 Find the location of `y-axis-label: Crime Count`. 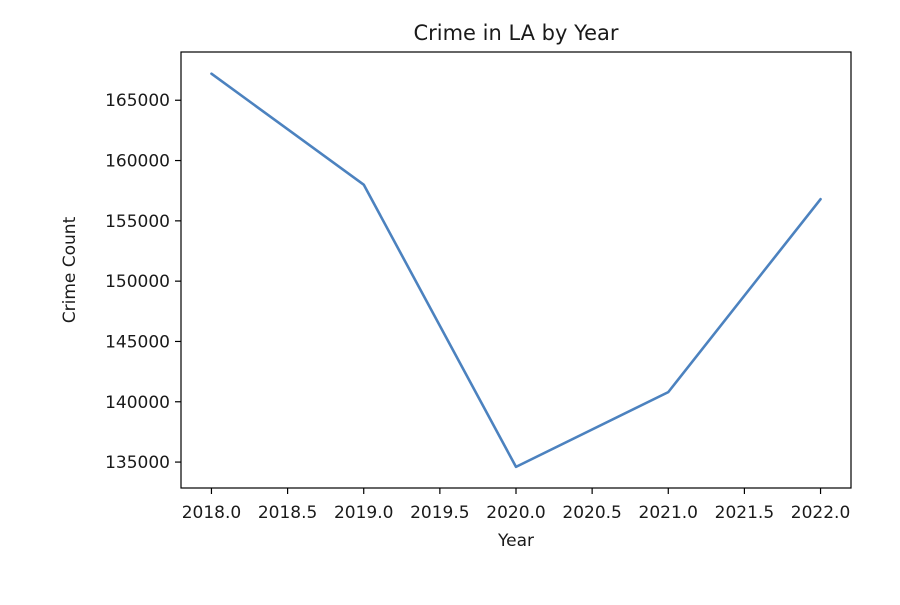

y-axis-label: Crime Count is located at coordinates (70, 269).